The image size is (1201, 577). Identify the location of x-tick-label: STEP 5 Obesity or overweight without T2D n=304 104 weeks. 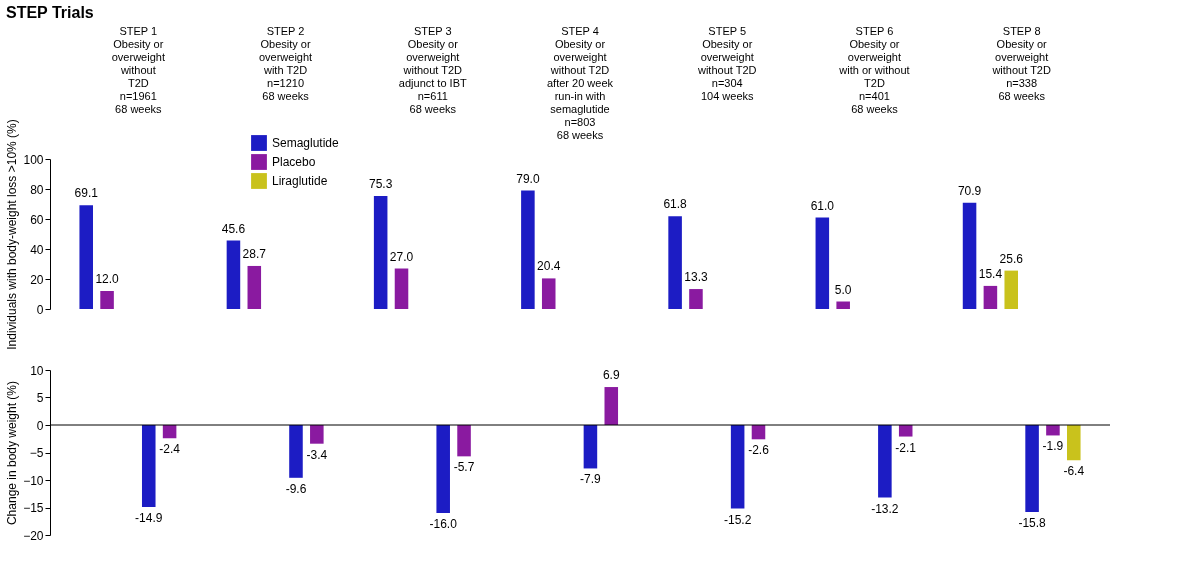
(726, 63).